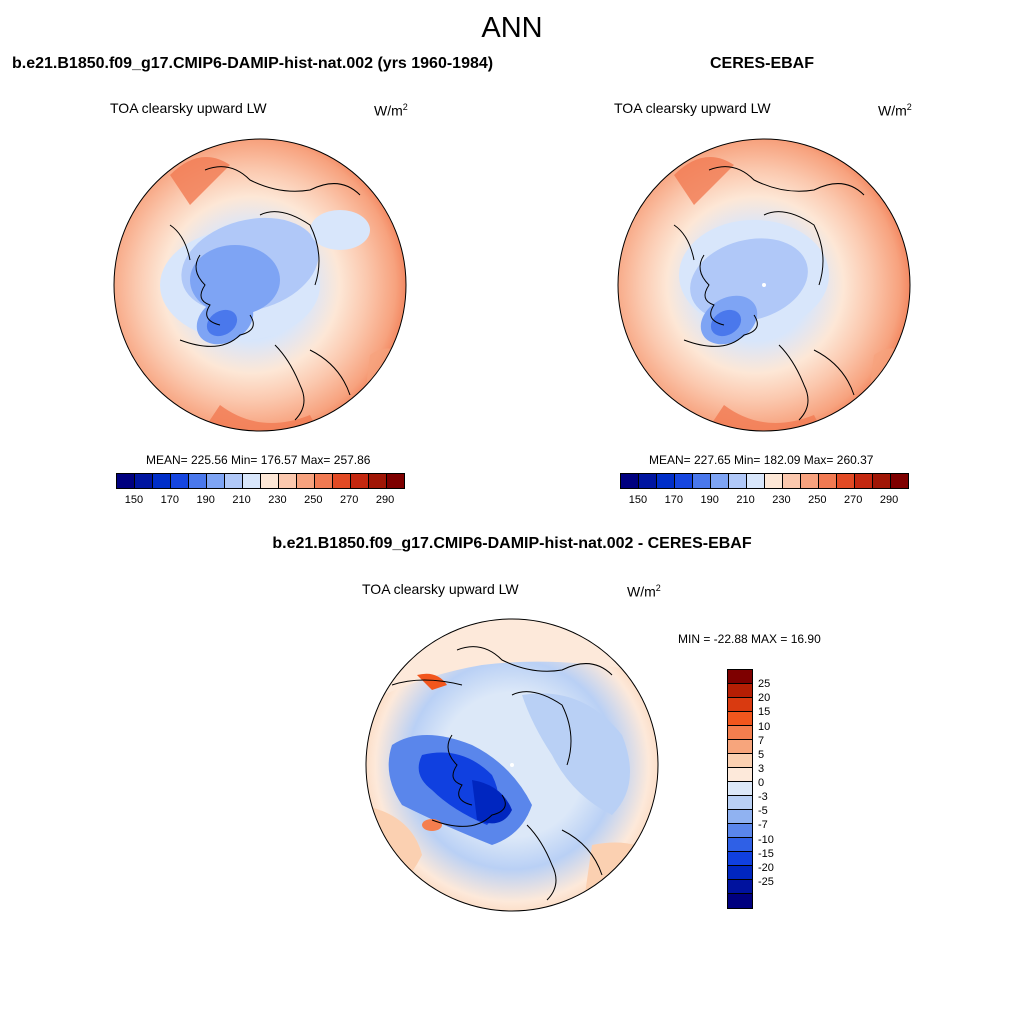 This screenshot has height=1024, width=1024. What do you see at coordinates (764, 698) in the screenshot?
I see `colorbar-level-label: 20` at bounding box center [764, 698].